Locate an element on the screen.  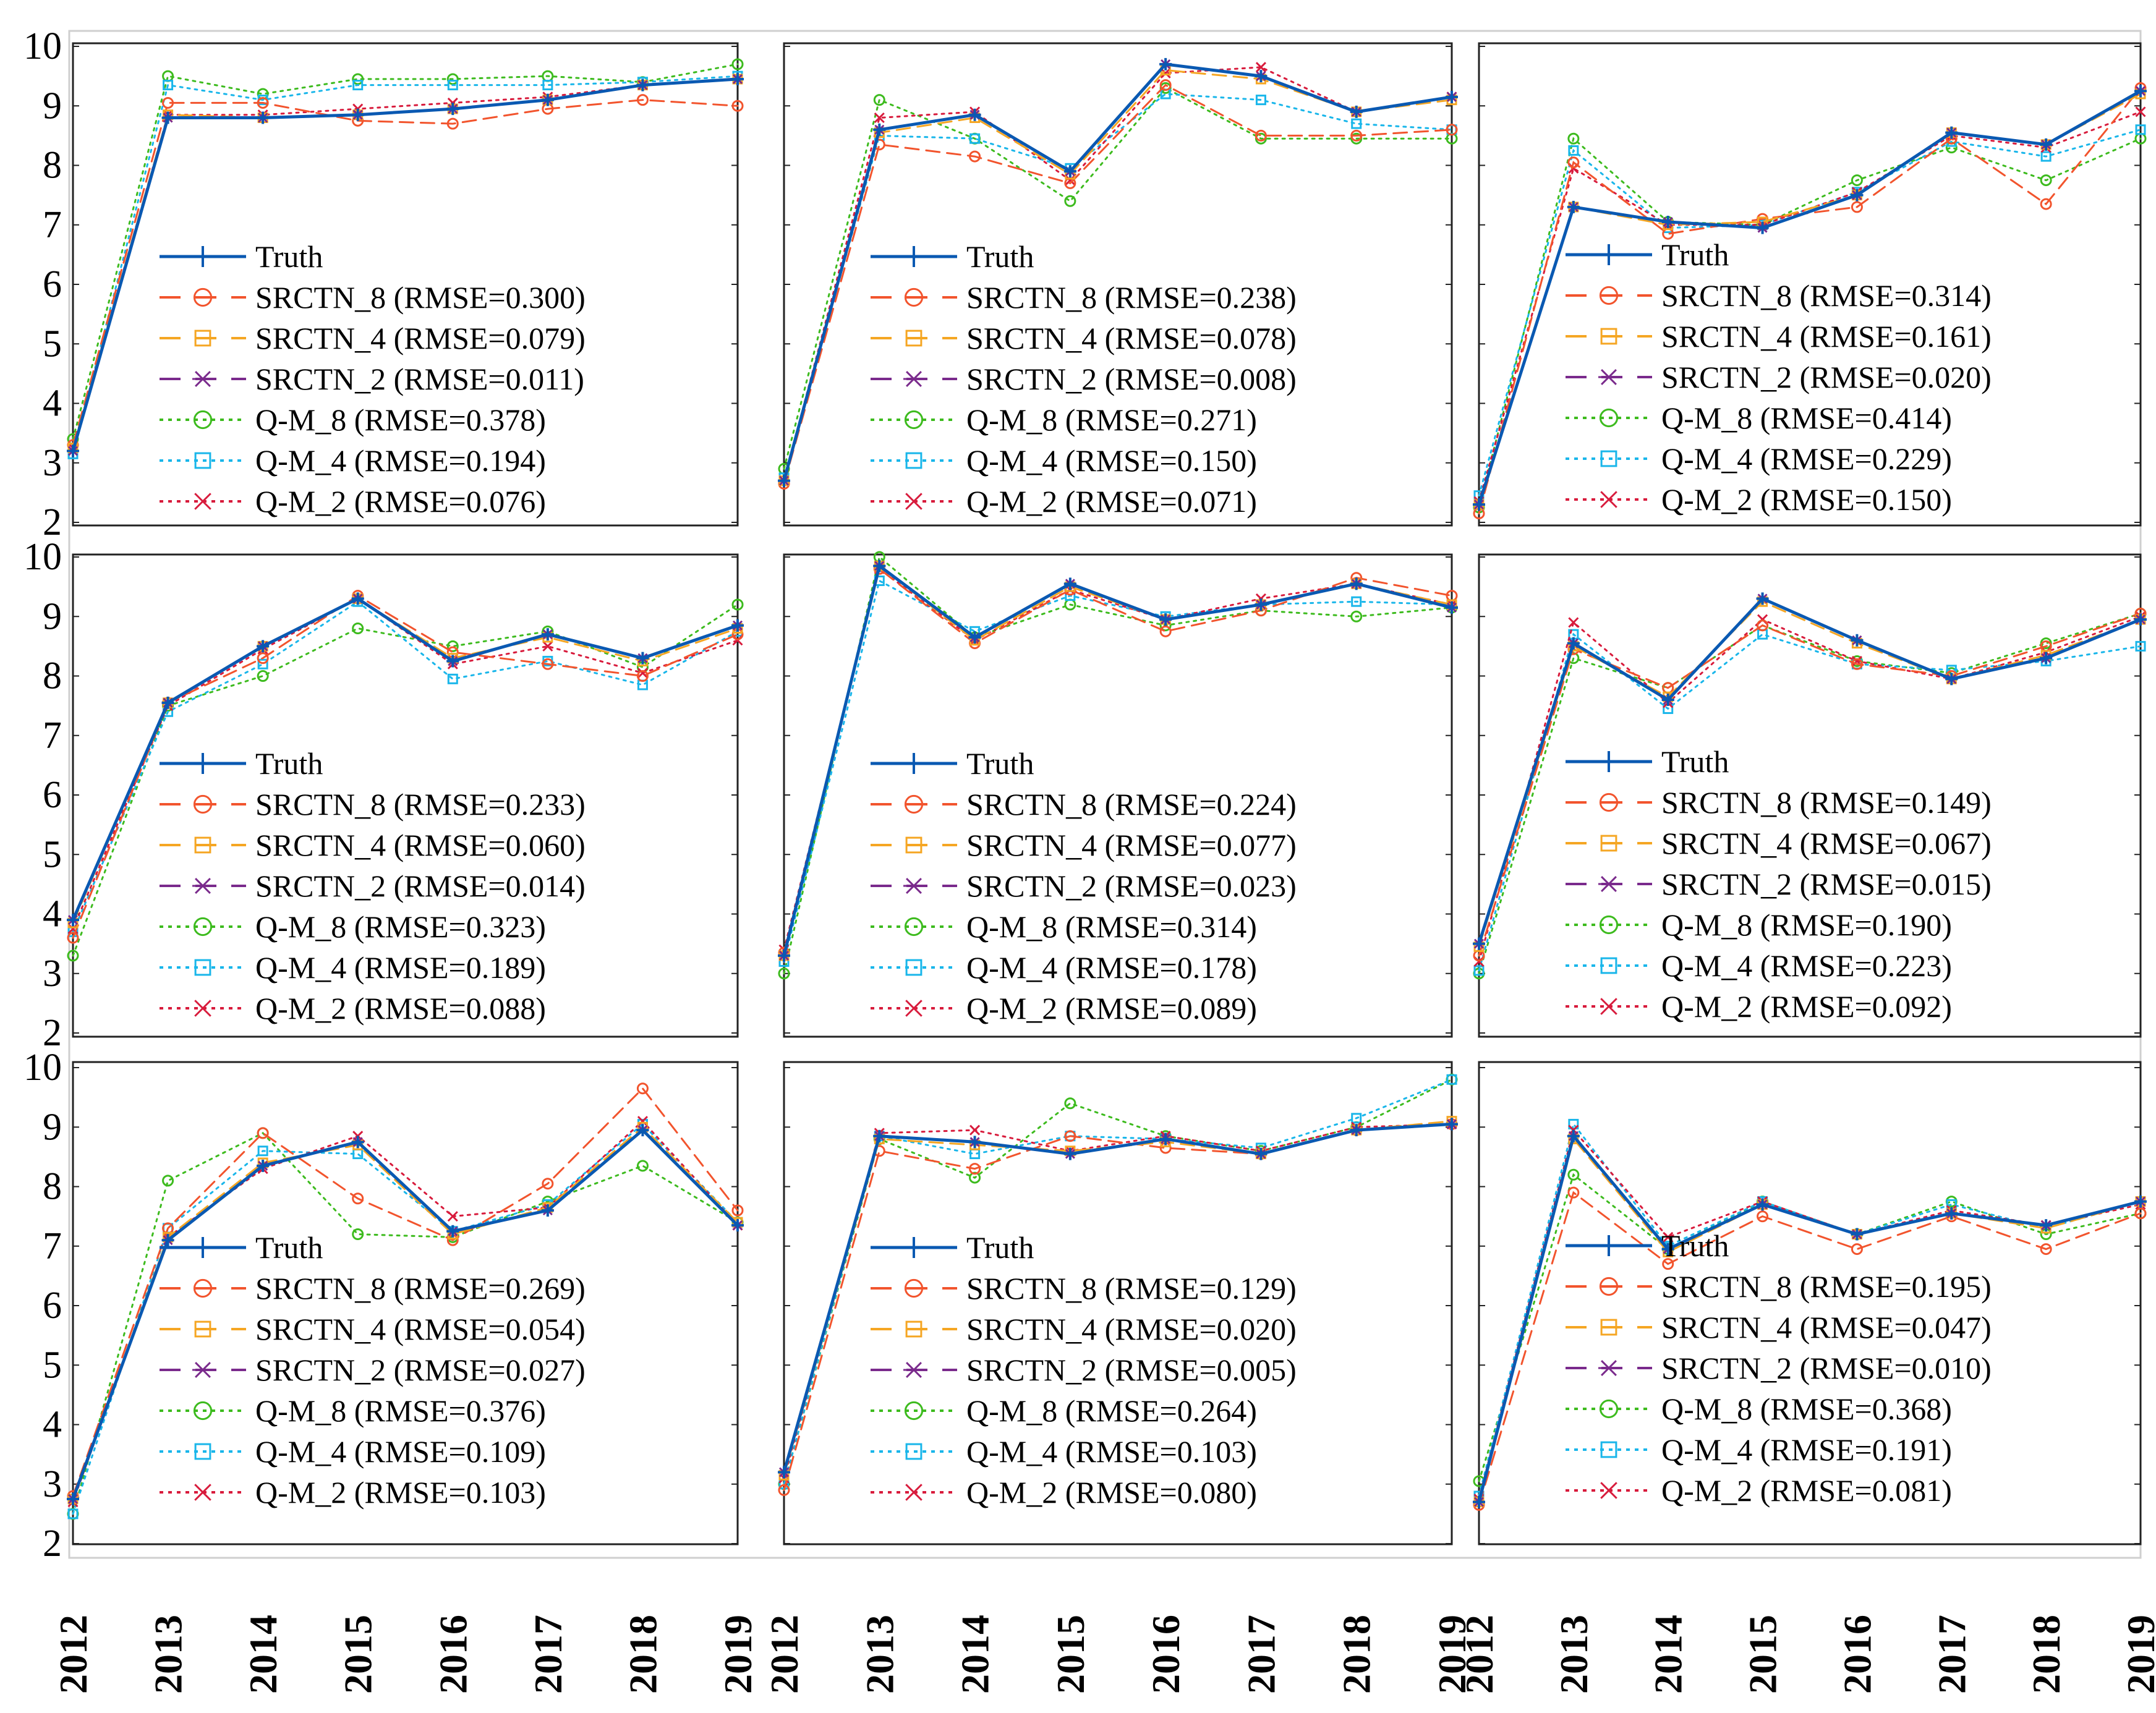
legend-label: Q-M_2 (RMSE=0.089) is located at coordinates (1111, 1008).